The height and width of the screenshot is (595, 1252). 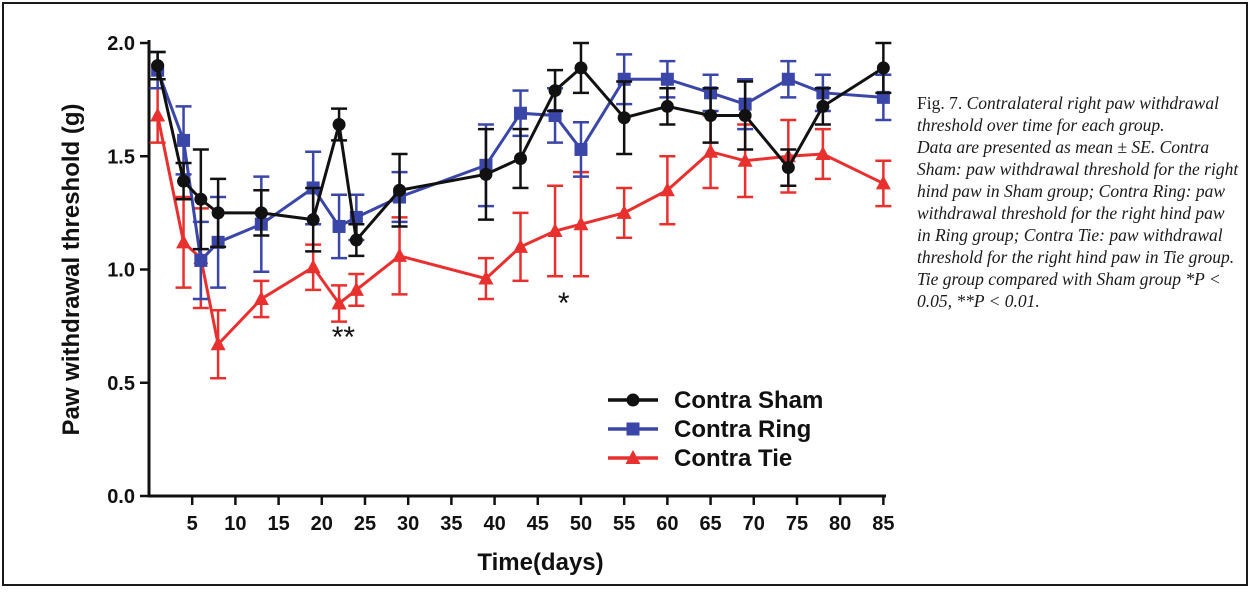 I want to click on x-tick-label: 10, so click(x=235, y=524).